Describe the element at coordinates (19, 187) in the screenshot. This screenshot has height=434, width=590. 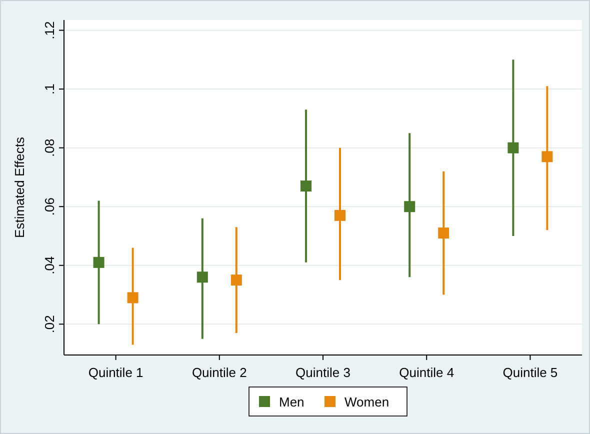
I see `y-axis-title: Estimated Effects` at that location.